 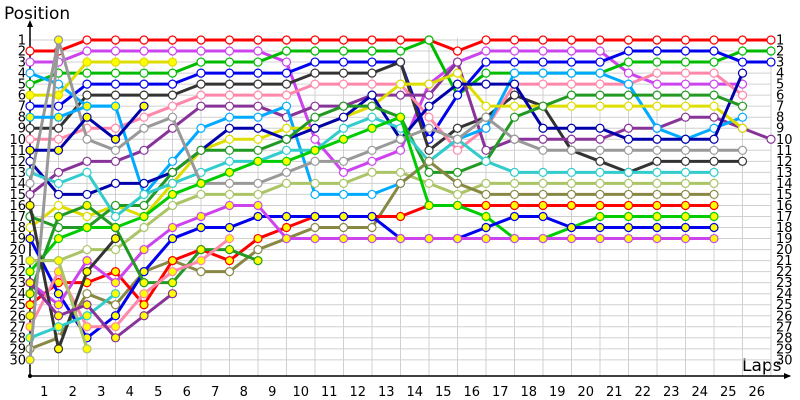 I want to click on y-tick-label: 21, so click(x=784, y=261).